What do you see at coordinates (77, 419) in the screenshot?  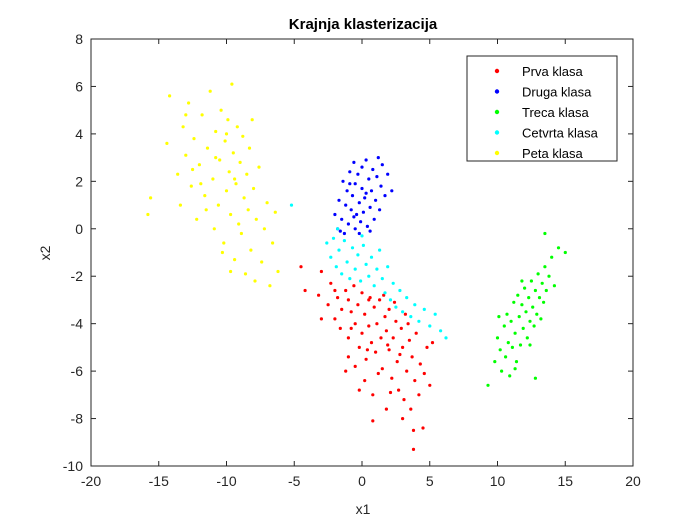 I see `y-tick-label: -8` at bounding box center [77, 419].